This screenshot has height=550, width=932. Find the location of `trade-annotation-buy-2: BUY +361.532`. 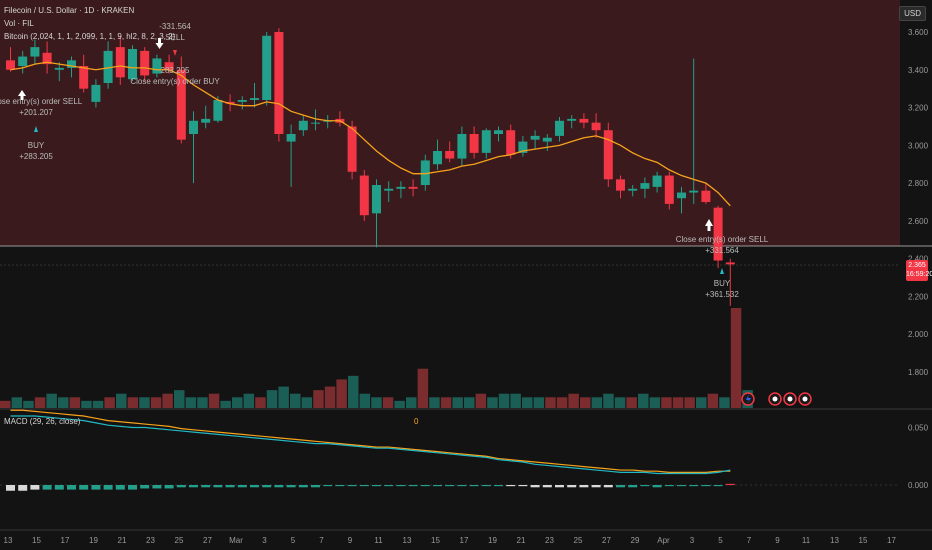

trade-annotation-buy-2: BUY +361.532 is located at coordinates (722, 283).